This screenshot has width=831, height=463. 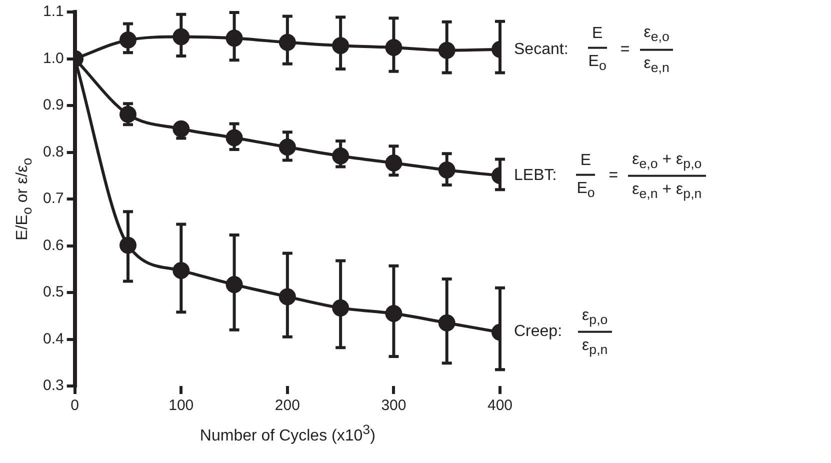 What do you see at coordinates (667, 175) in the screenshot?
I see `text: ε$_{e,o}$ + ε$_{p,o}$ ε$_{e,n}$ + ε$_{p,n}$` at bounding box center [667, 175].